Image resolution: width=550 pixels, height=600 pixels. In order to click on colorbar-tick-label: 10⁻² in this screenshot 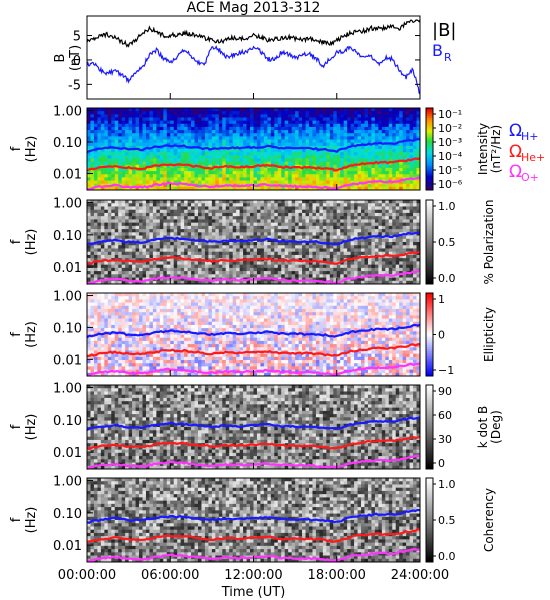, I will do `click(450, 128)`.